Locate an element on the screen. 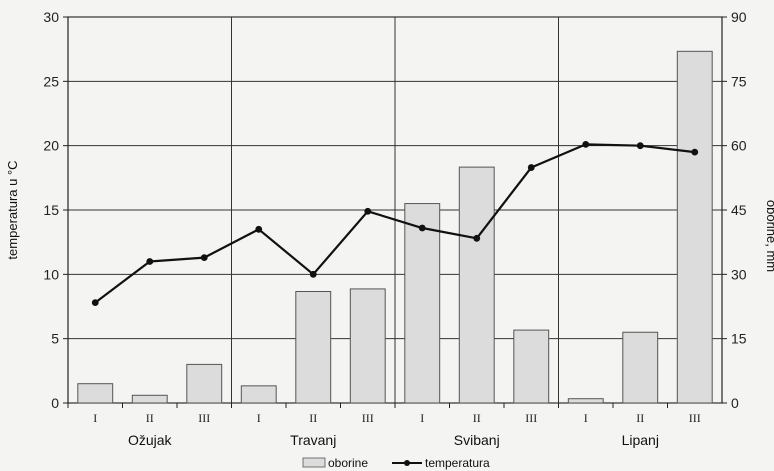 This screenshot has width=774, height=471. legend: oborine temperatura is located at coordinates (396, 463).